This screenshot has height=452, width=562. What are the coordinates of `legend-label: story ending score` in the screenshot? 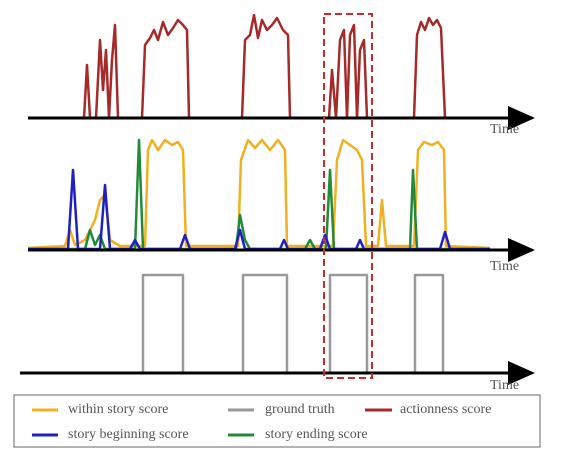 It's located at (316, 434).